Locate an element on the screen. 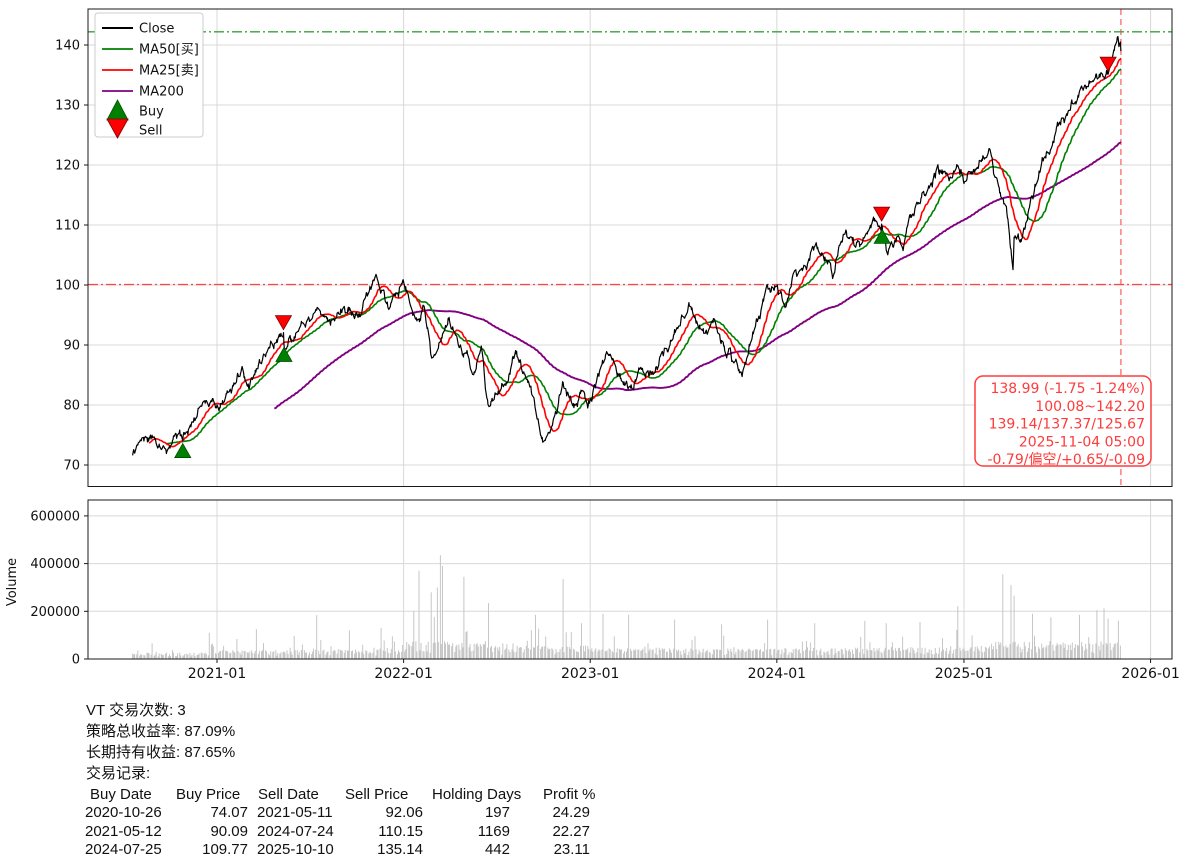  legend-label: Sell is located at coordinates (150, 131).